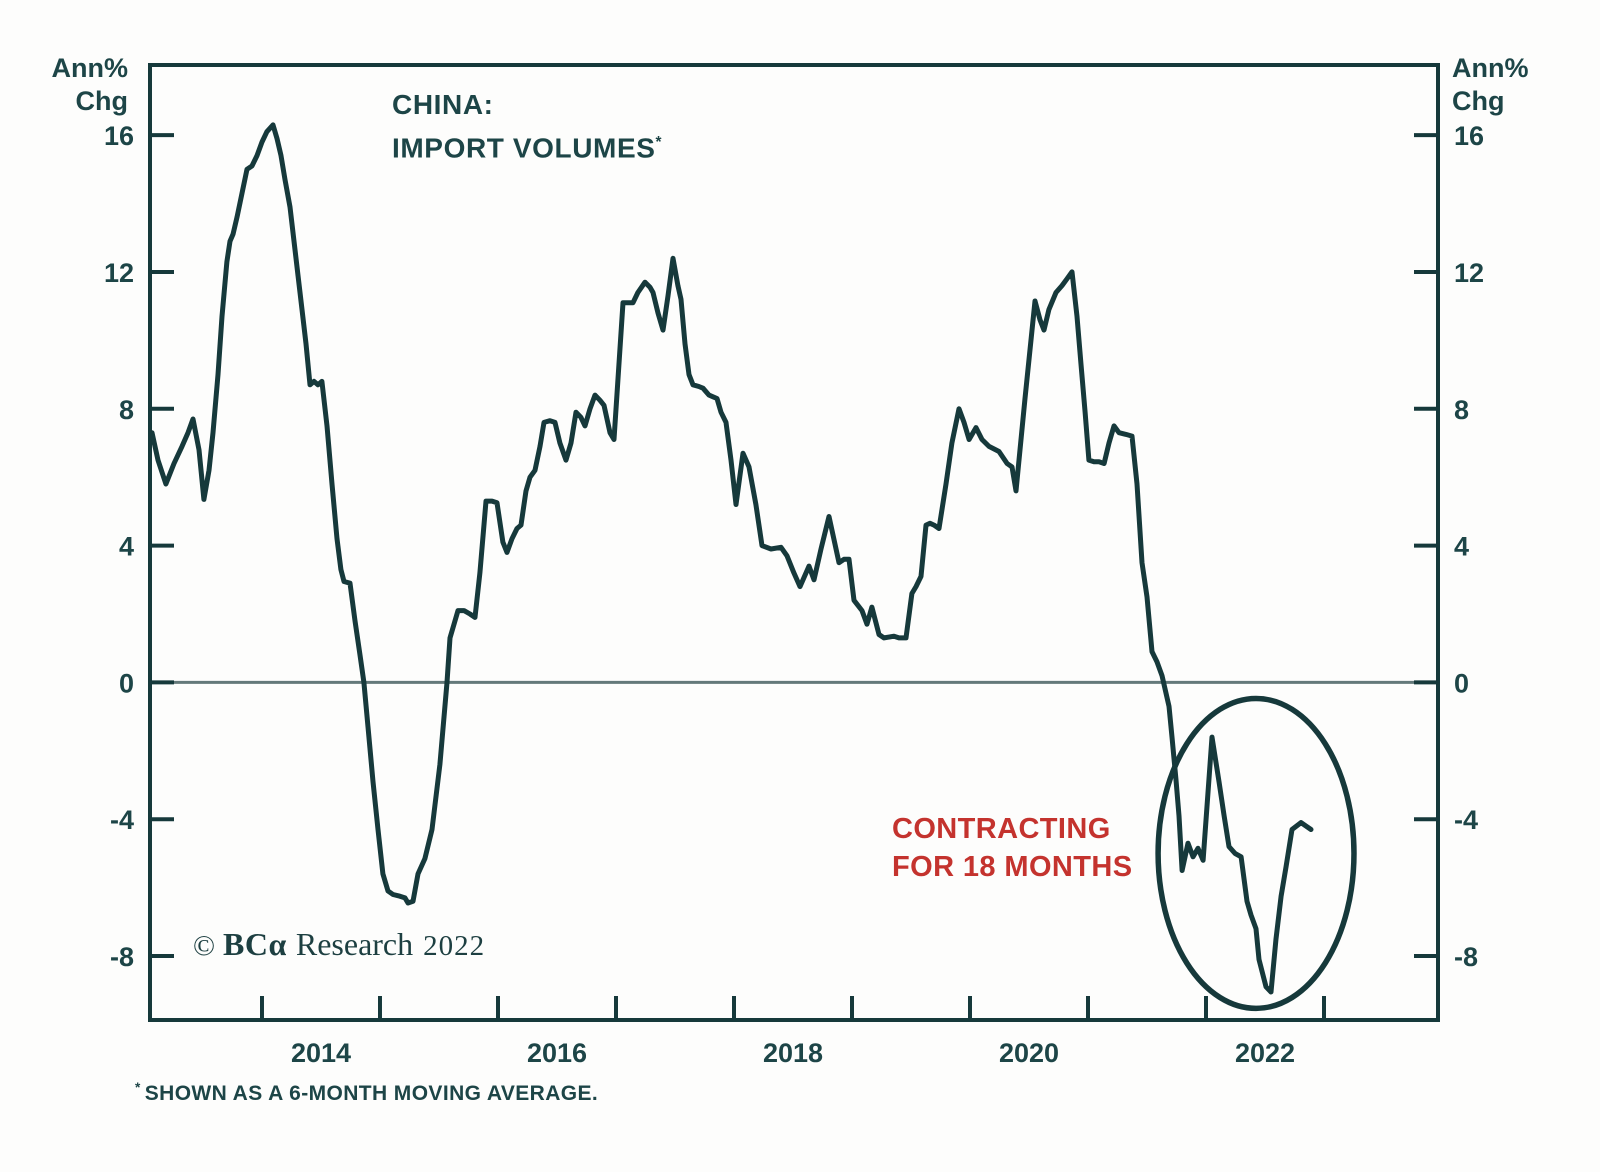  I want to click on y-tick-label-right: -8, so click(1466, 957).